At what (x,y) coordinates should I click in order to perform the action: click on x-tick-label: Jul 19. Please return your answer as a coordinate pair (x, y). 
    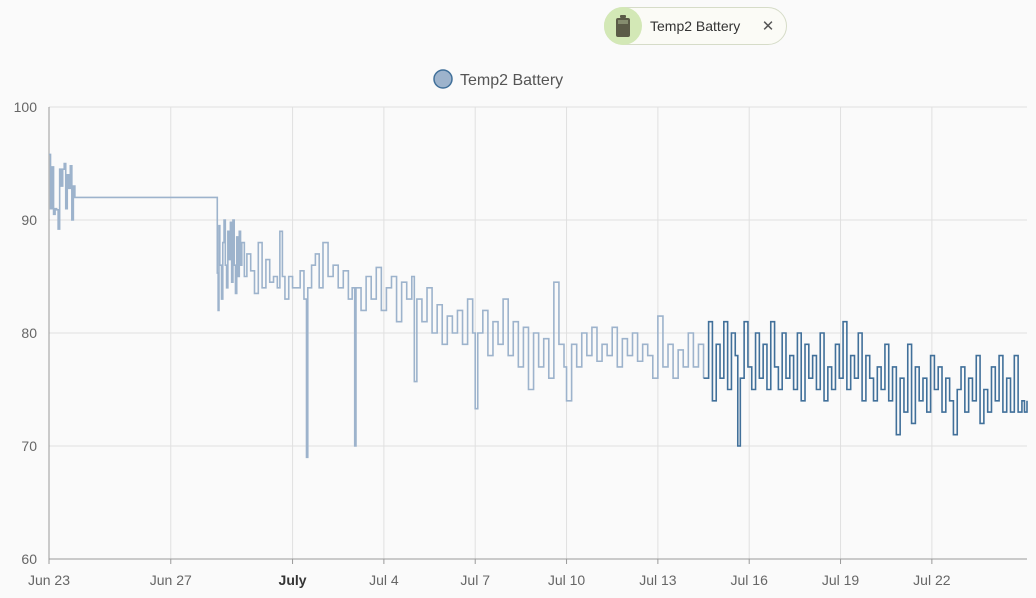
    Looking at the image, I should click on (841, 580).